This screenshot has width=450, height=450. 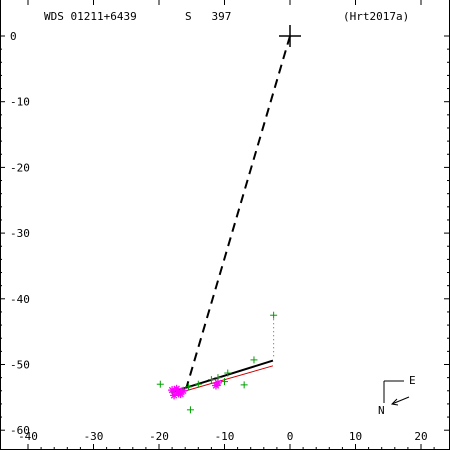 What do you see at coordinates (376, 16) in the screenshot?
I see `header-ref: (Hrt2017a)` at bounding box center [376, 16].